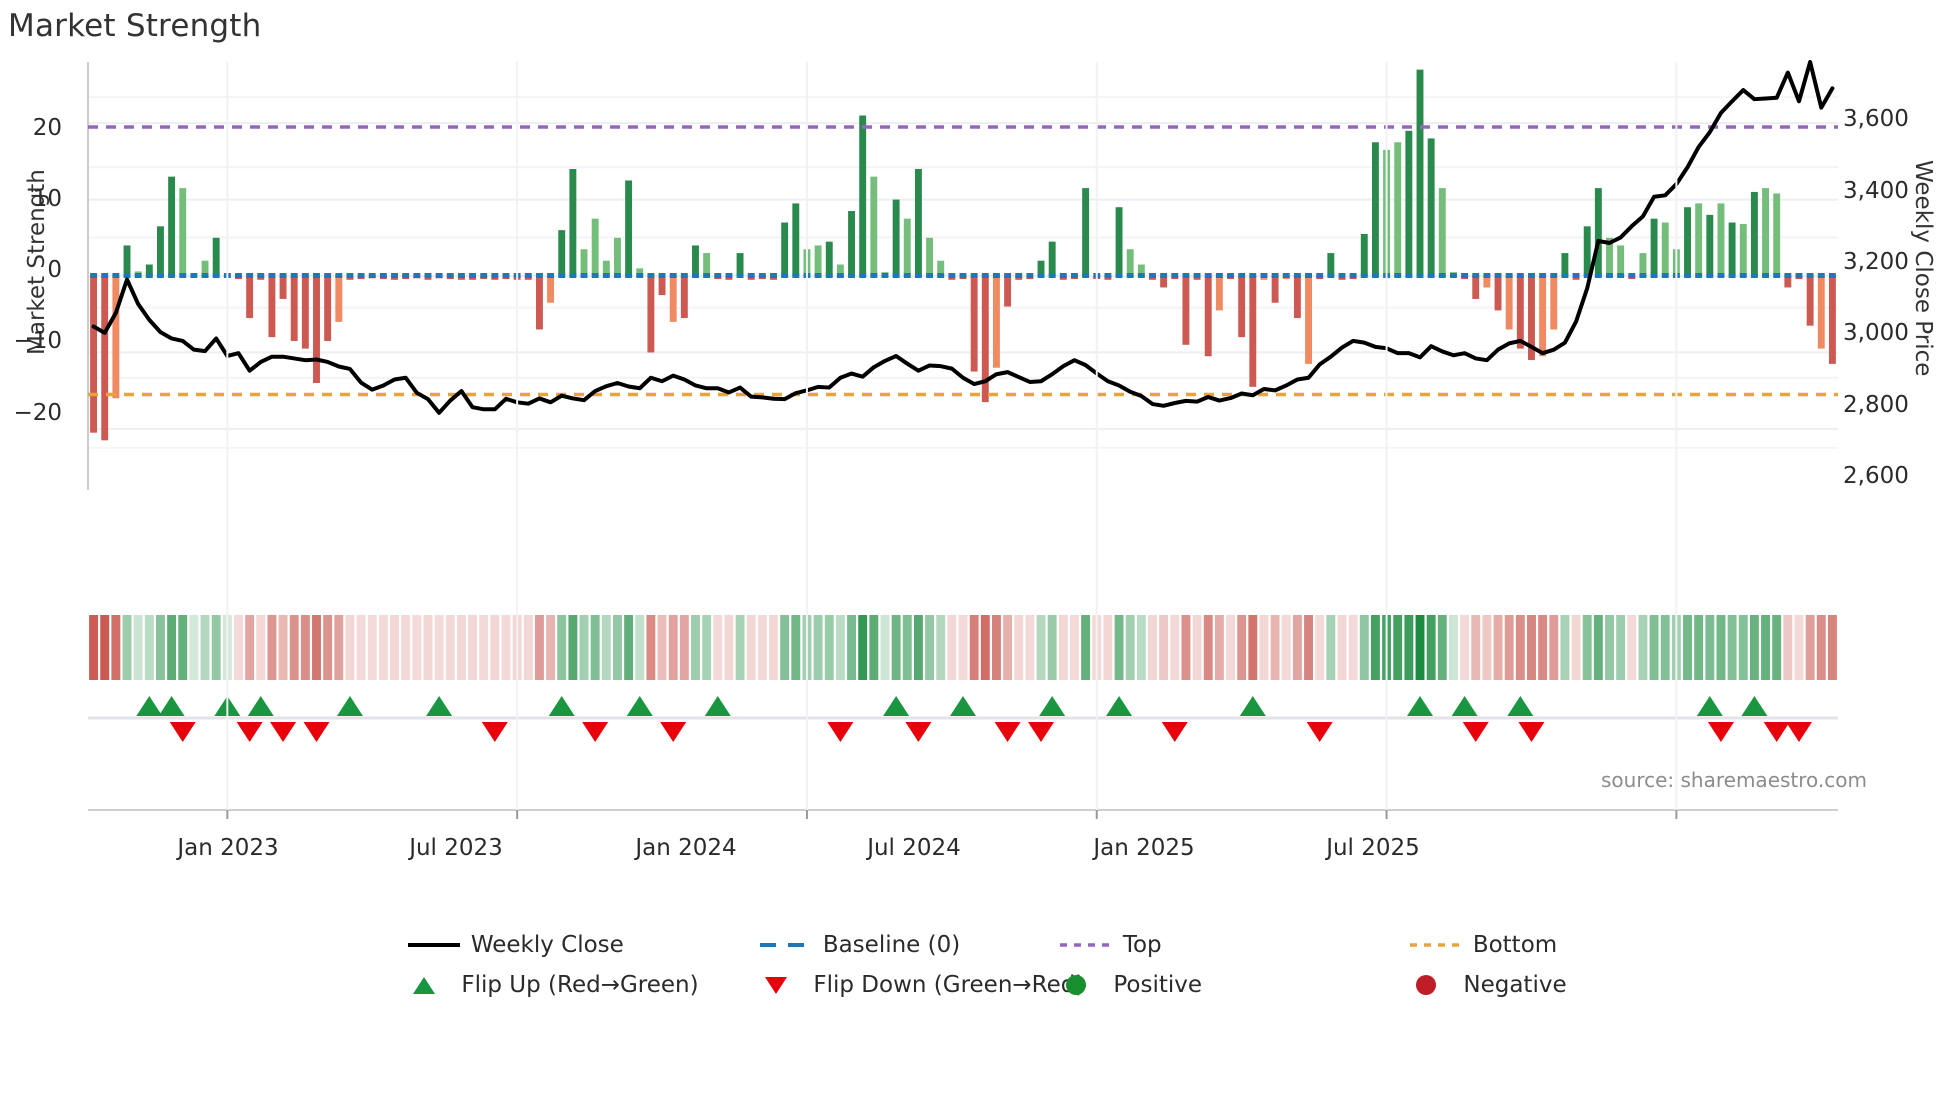 Image resolution: width=1960 pixels, height=1102 pixels. I want to click on y-tick-right-0: 3,600, so click(1876, 119).